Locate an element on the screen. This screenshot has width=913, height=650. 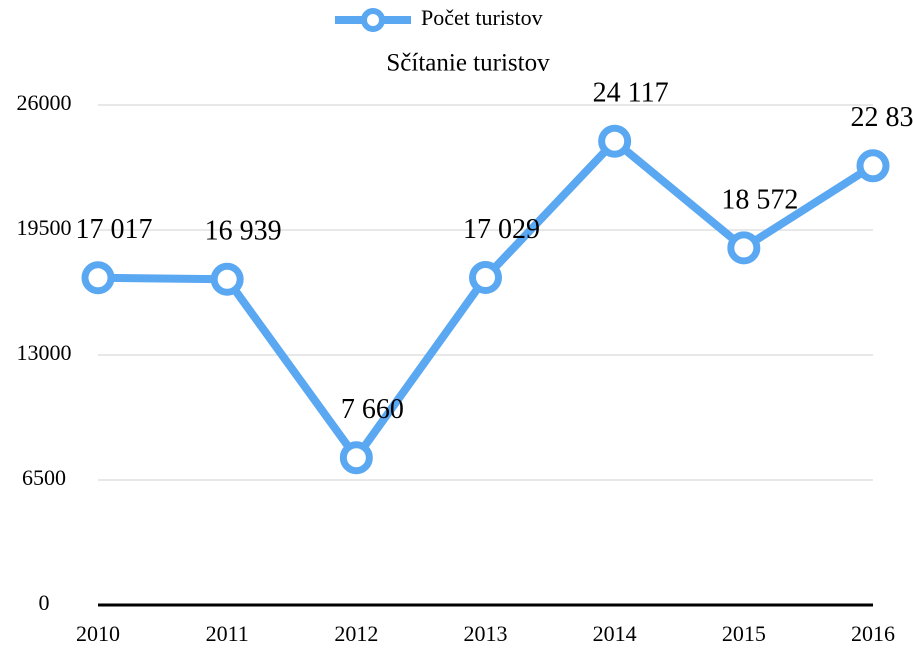
x-tick-label: 2012 is located at coordinates (356, 633).